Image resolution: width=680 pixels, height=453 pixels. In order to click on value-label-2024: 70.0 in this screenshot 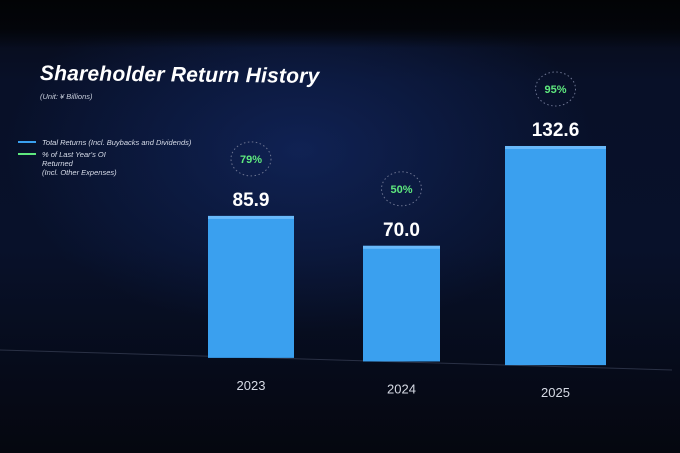, I will do `click(401, 230)`.